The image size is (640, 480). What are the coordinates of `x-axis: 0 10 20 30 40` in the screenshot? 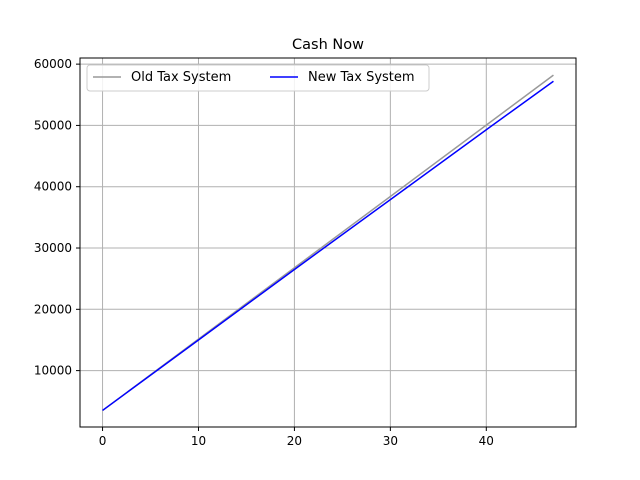 It's located at (296, 437).